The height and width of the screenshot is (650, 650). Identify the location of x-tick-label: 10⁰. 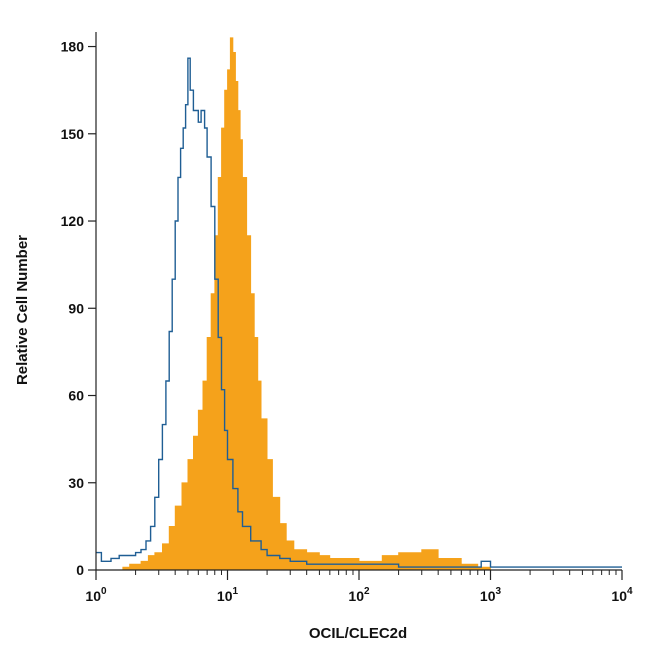
(96, 595).